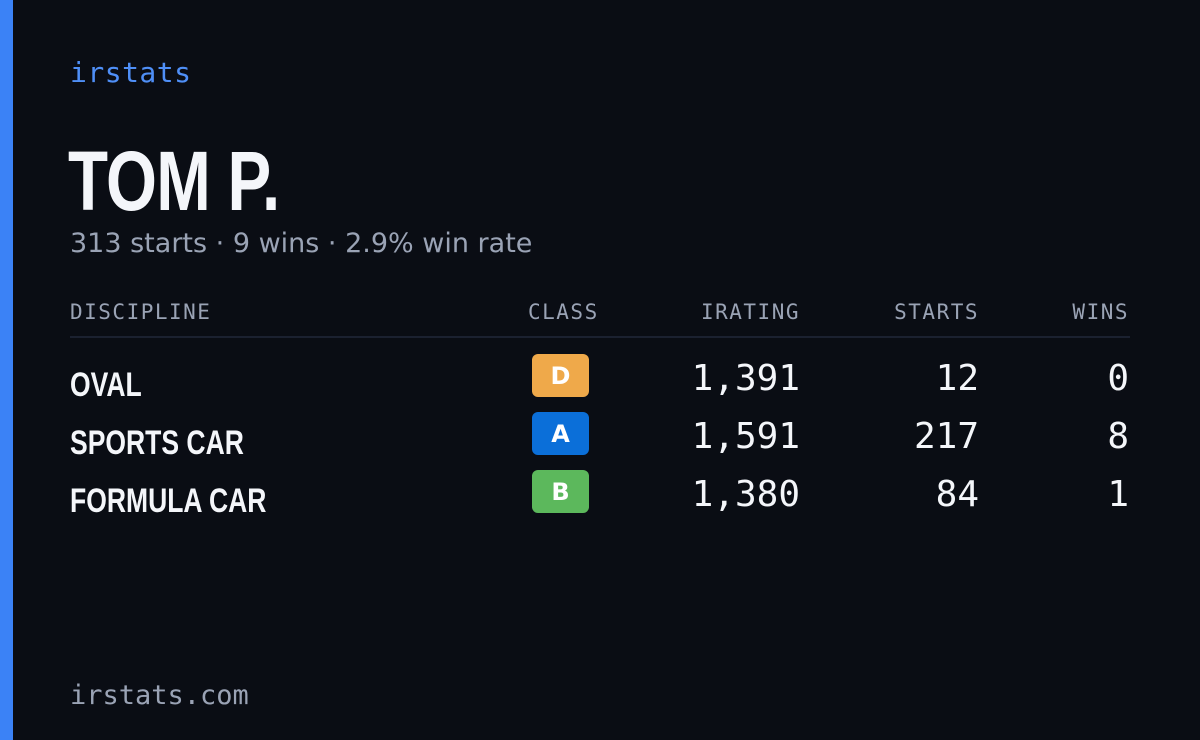 The width and height of the screenshot is (1200, 740). What do you see at coordinates (600, 441) in the screenshot?
I see `table-row-sports-car: SPORTS CAR A 1,591 217 8` at bounding box center [600, 441].